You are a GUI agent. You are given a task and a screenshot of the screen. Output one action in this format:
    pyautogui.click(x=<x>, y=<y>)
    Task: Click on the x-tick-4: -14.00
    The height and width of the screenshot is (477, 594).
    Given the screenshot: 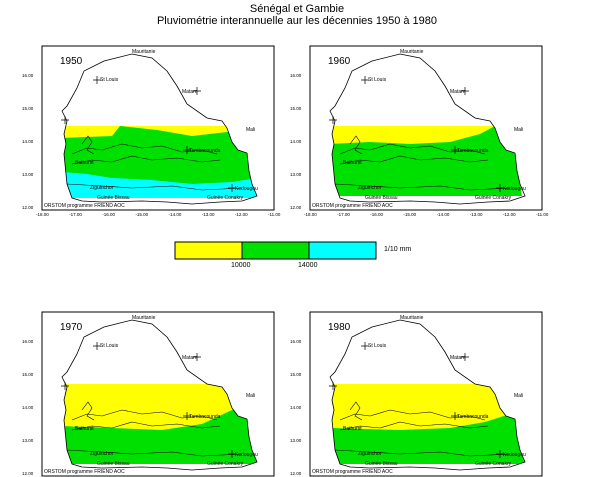 What is the action you would take?
    pyautogui.click(x=443, y=214)
    